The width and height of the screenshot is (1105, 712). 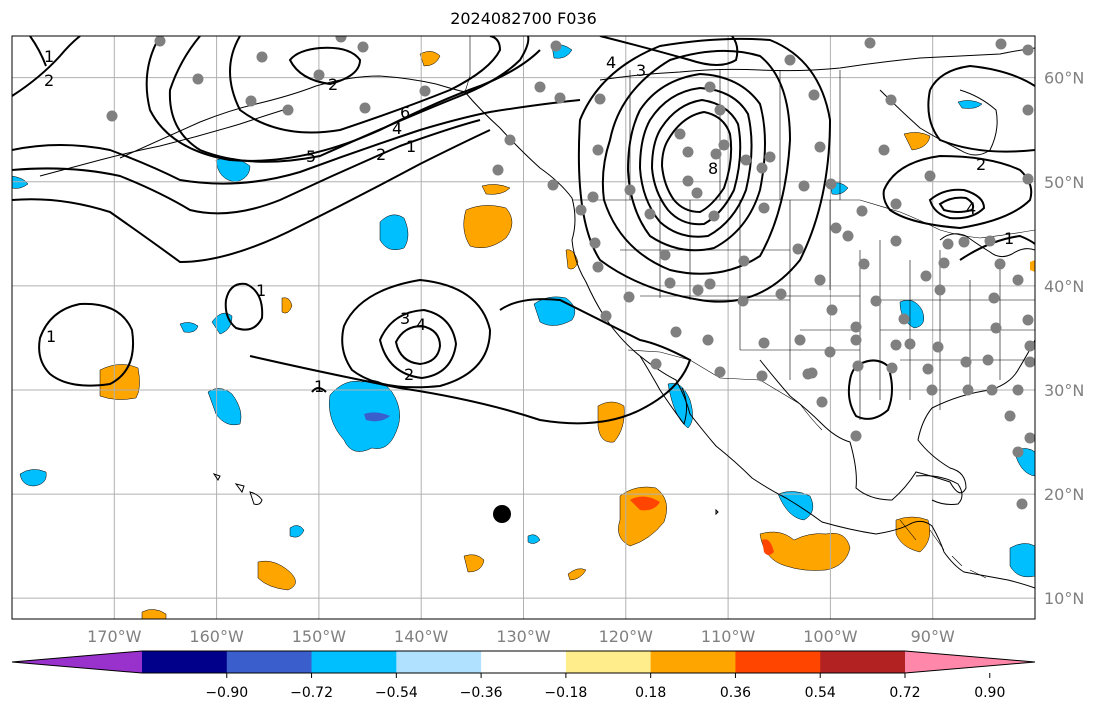 What do you see at coordinates (421, 636) in the screenshot?
I see `longitude-tick-label: 140°W` at bounding box center [421, 636].